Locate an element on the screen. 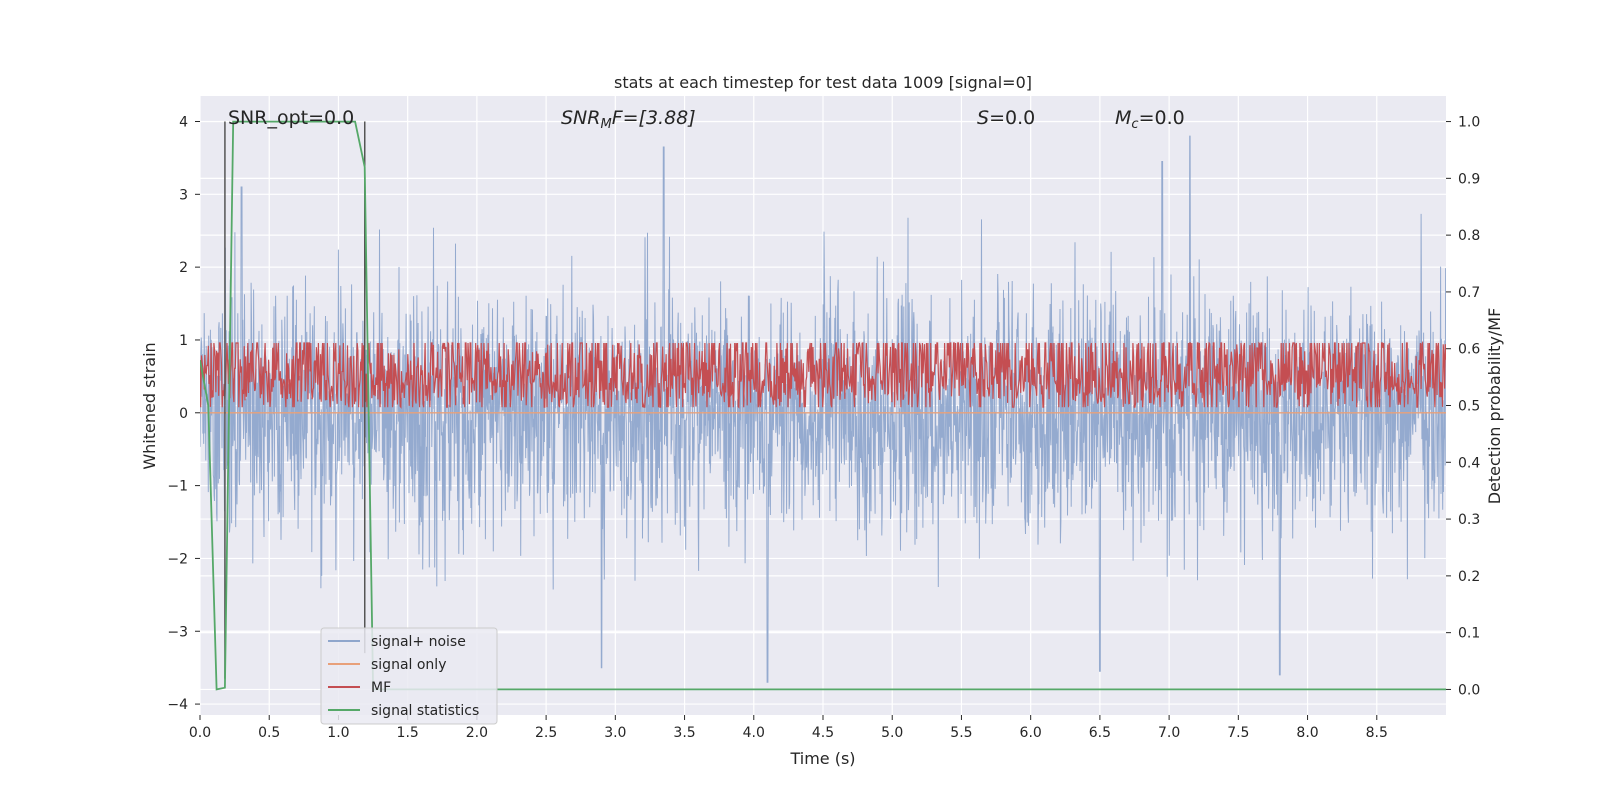 This screenshot has height=800, width=1600. annotation-snr-mf: SNRMF=[3.88] is located at coordinates (628, 119).